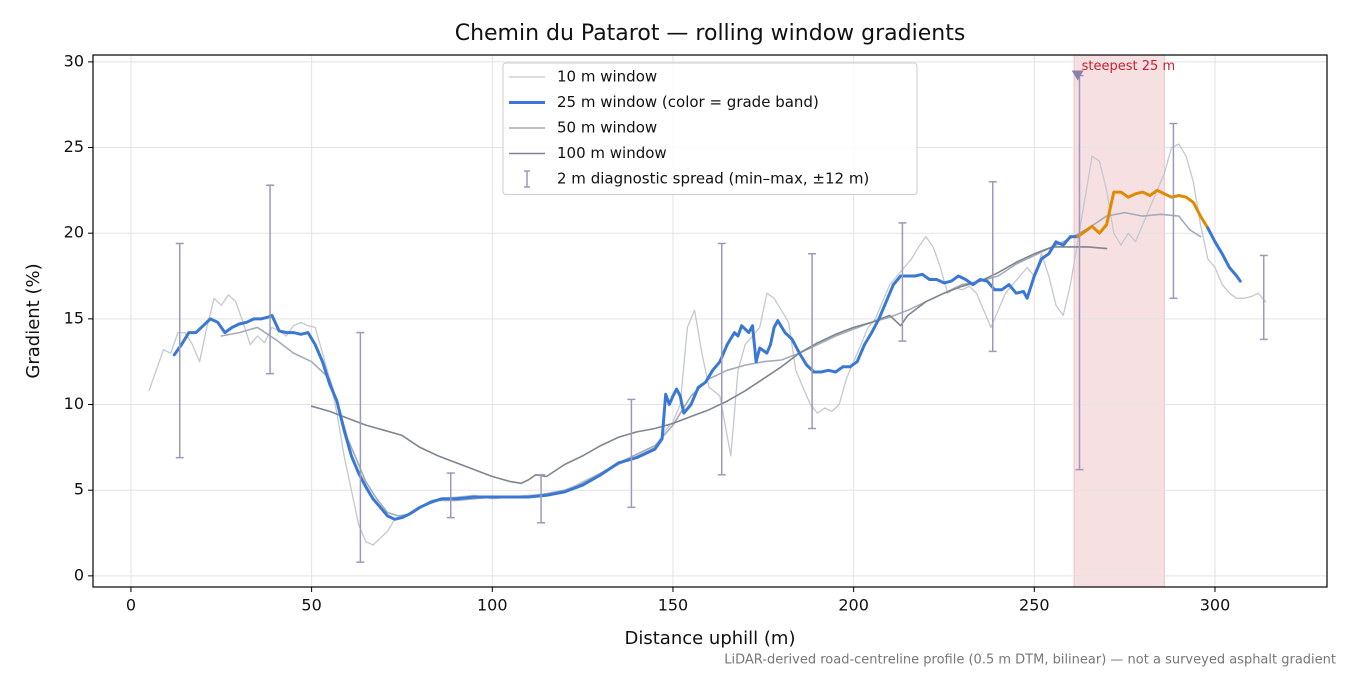 This screenshot has width=1350, height=675. Describe the element at coordinates (311, 605) in the screenshot. I see `x-tick-label: 50` at that location.